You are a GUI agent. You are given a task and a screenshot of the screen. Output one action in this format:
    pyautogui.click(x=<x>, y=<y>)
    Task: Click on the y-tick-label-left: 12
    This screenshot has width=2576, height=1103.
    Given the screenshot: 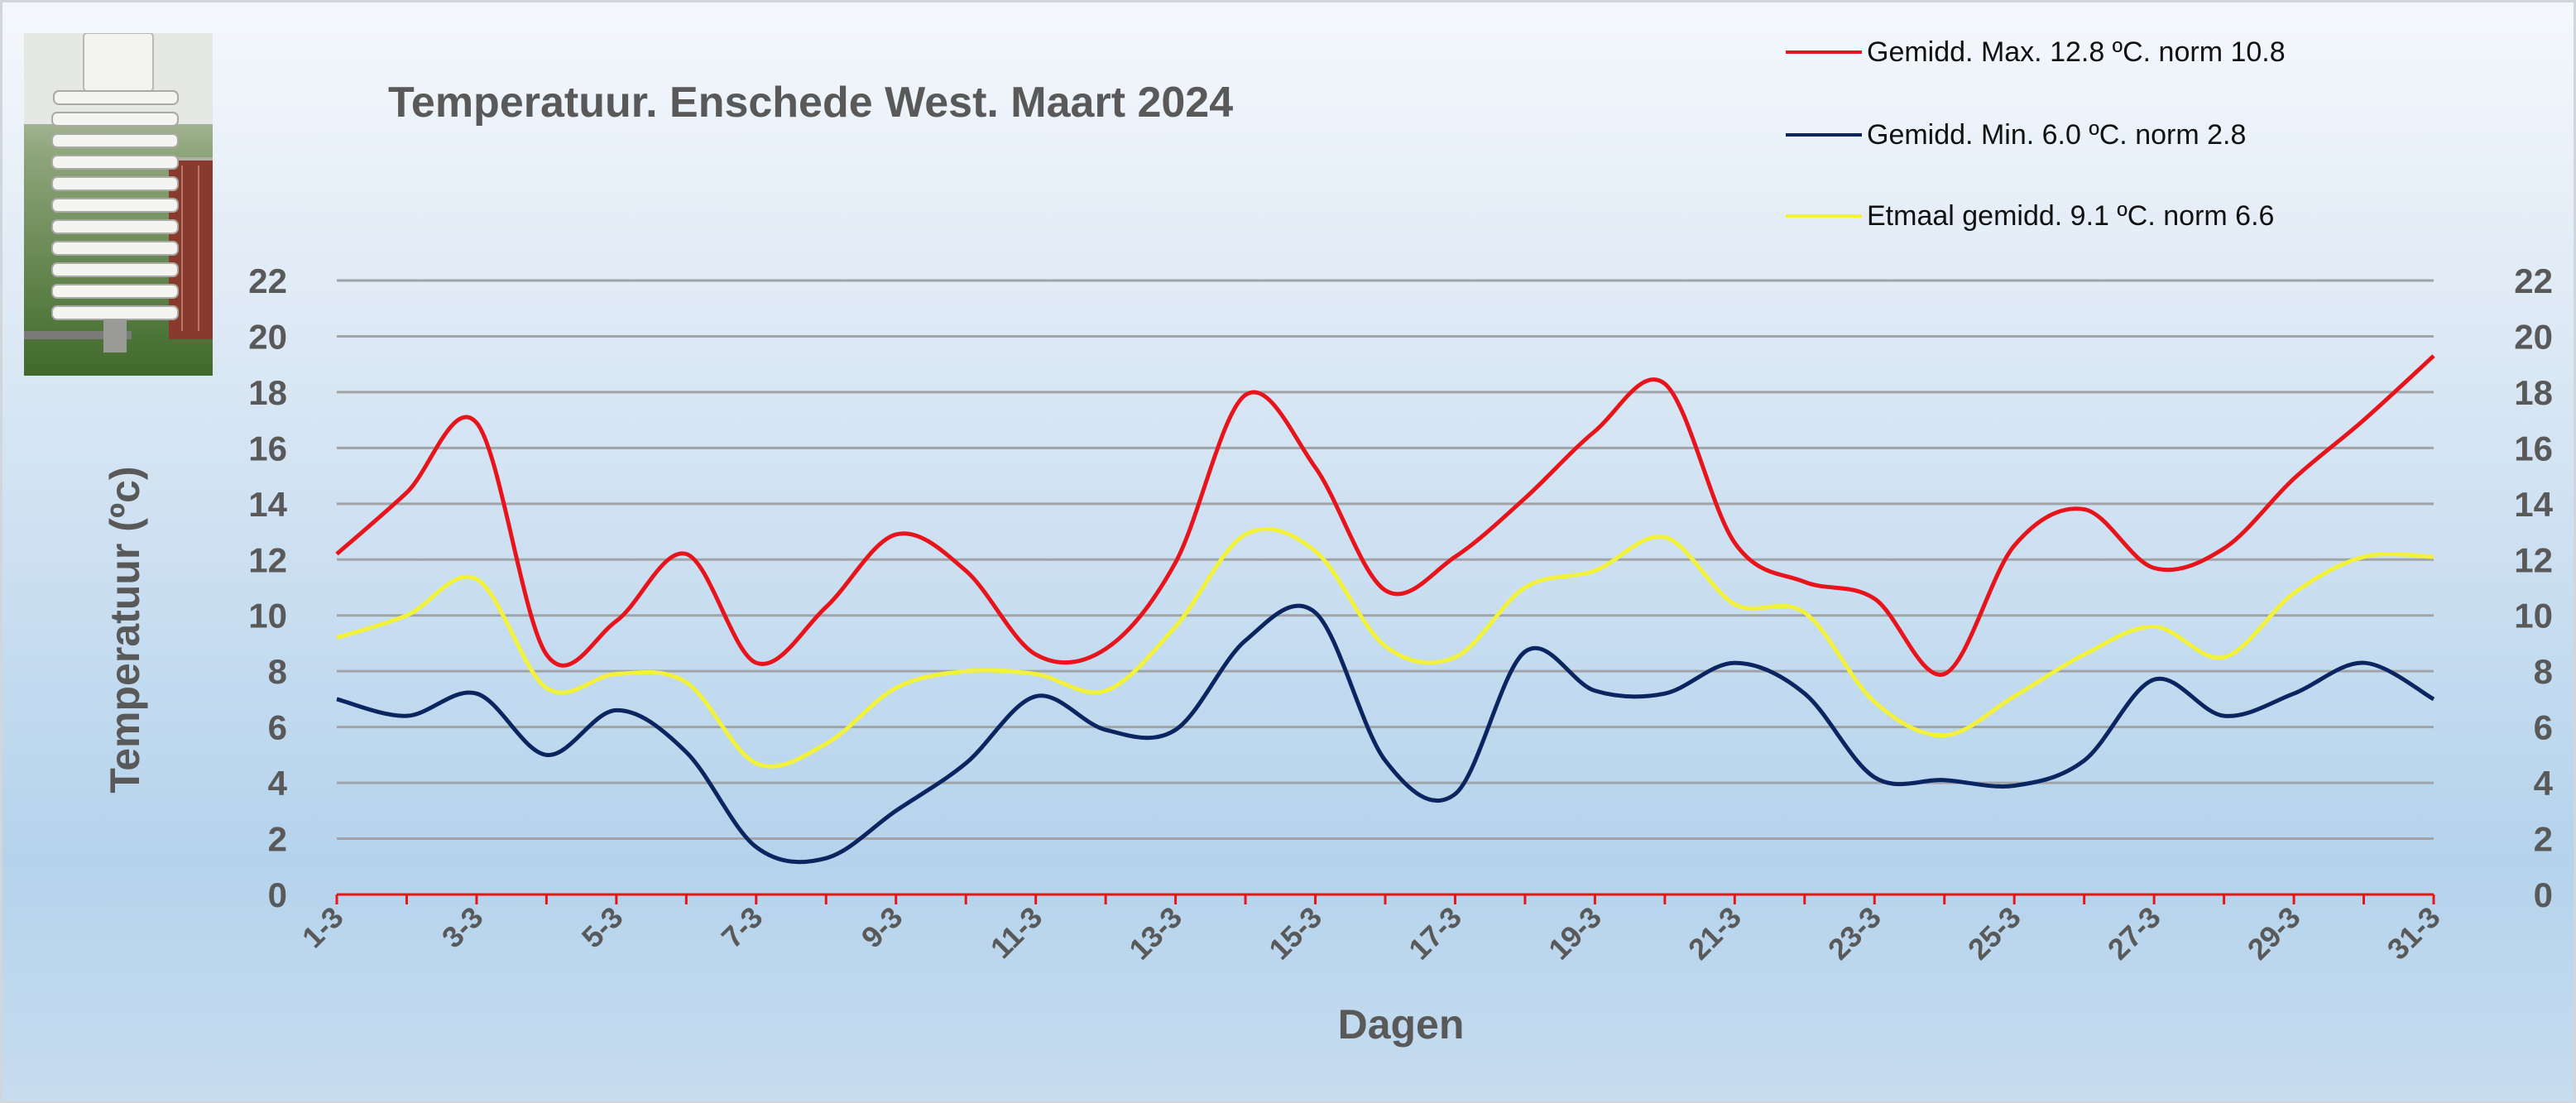 What is the action you would take?
    pyautogui.click(x=268, y=559)
    